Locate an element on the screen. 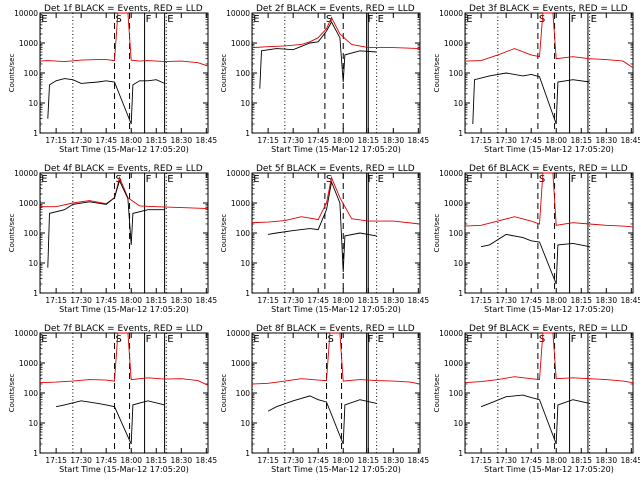  chart-title: Det 3f BLACK = Events, RED = LLD is located at coordinates (548, 9).